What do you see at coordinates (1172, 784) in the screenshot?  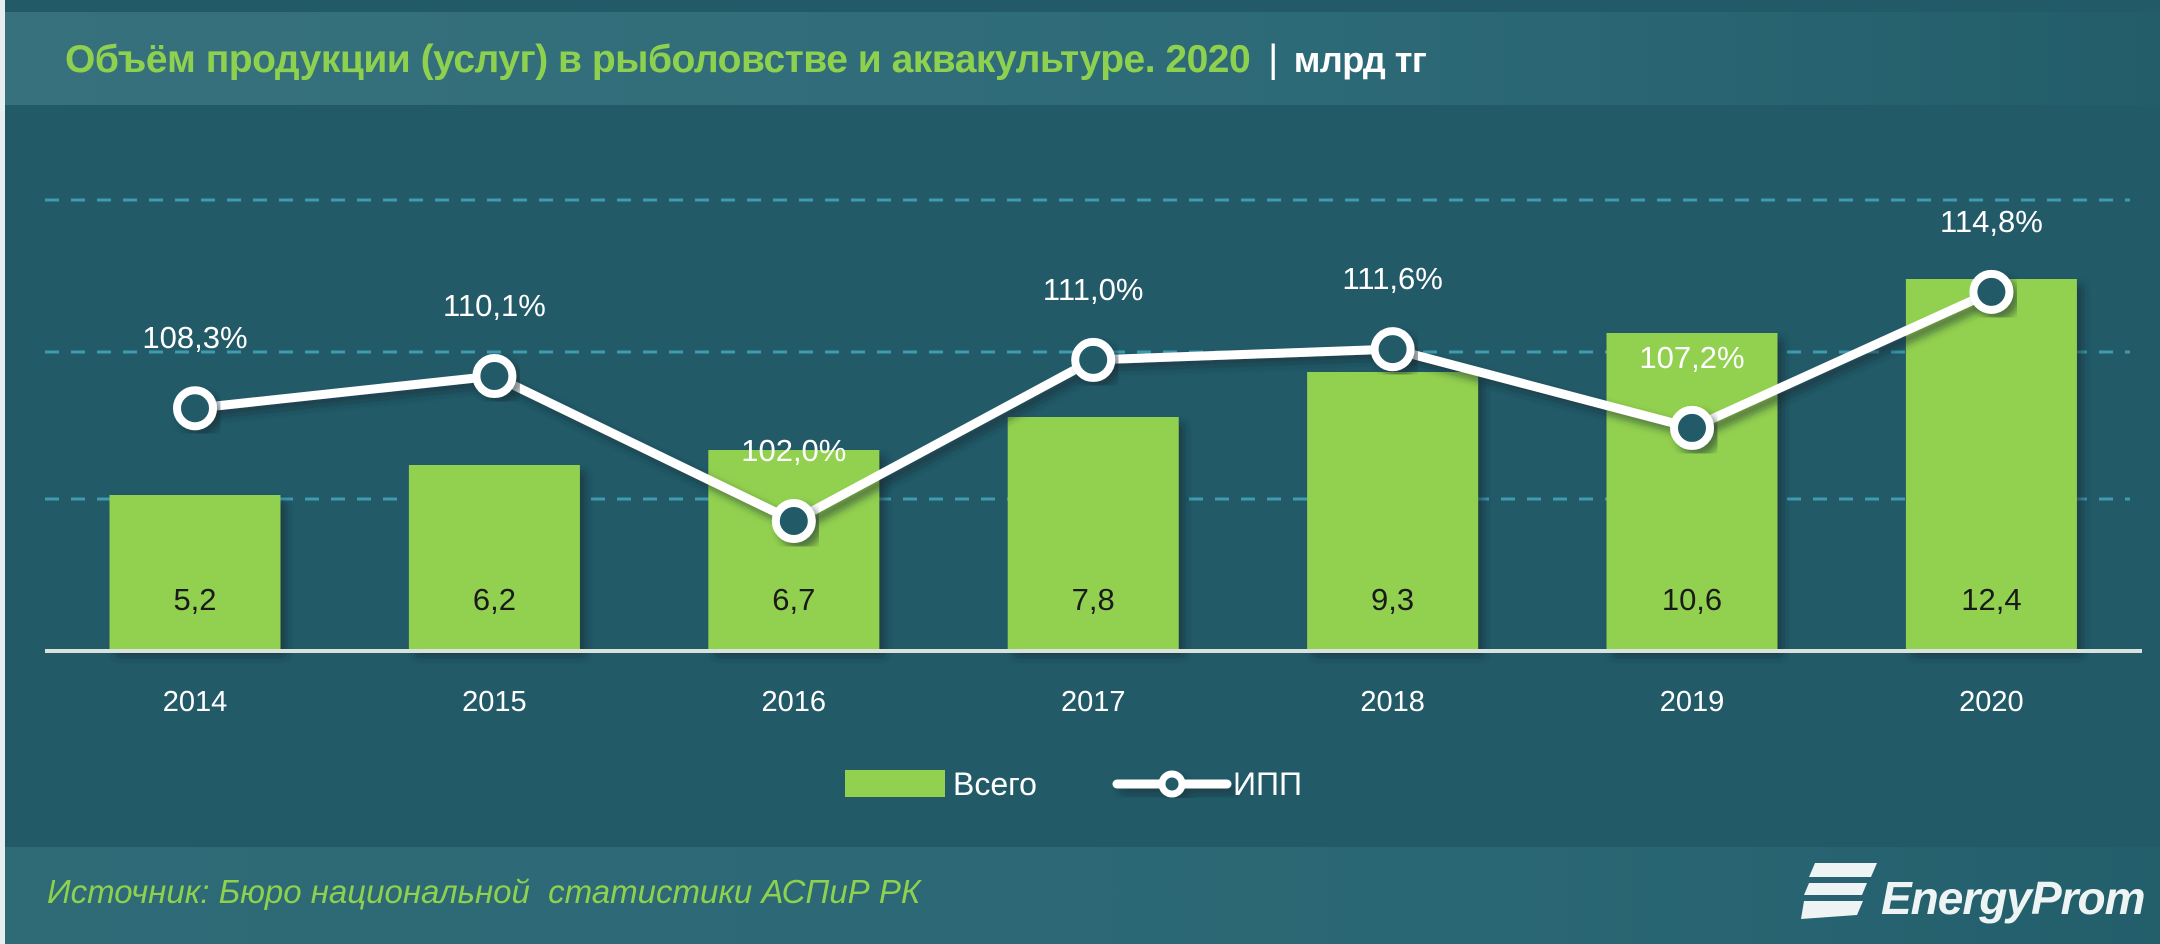 I see `legend-line-marker-icon` at bounding box center [1172, 784].